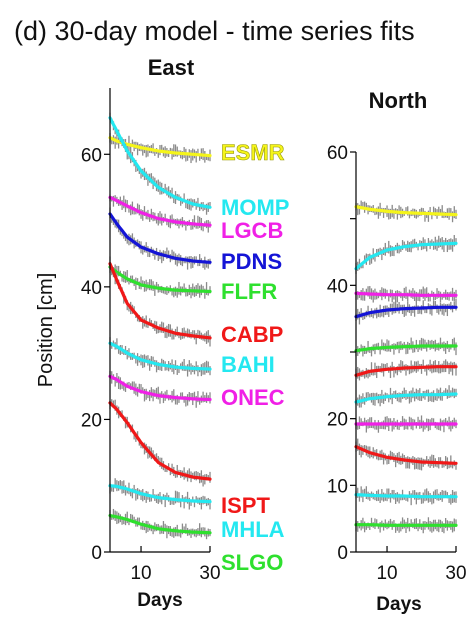 The image size is (474, 618). I want to click on figure-title: (d) 30-day model - time series fits, so click(214, 31).